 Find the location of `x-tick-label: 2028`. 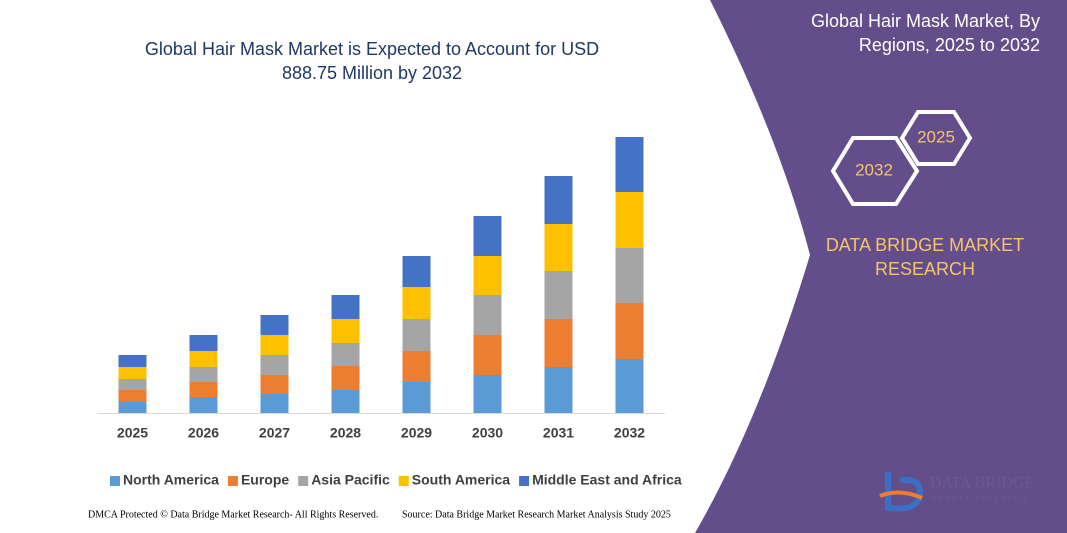

x-tick-label: 2028 is located at coordinates (345, 433).